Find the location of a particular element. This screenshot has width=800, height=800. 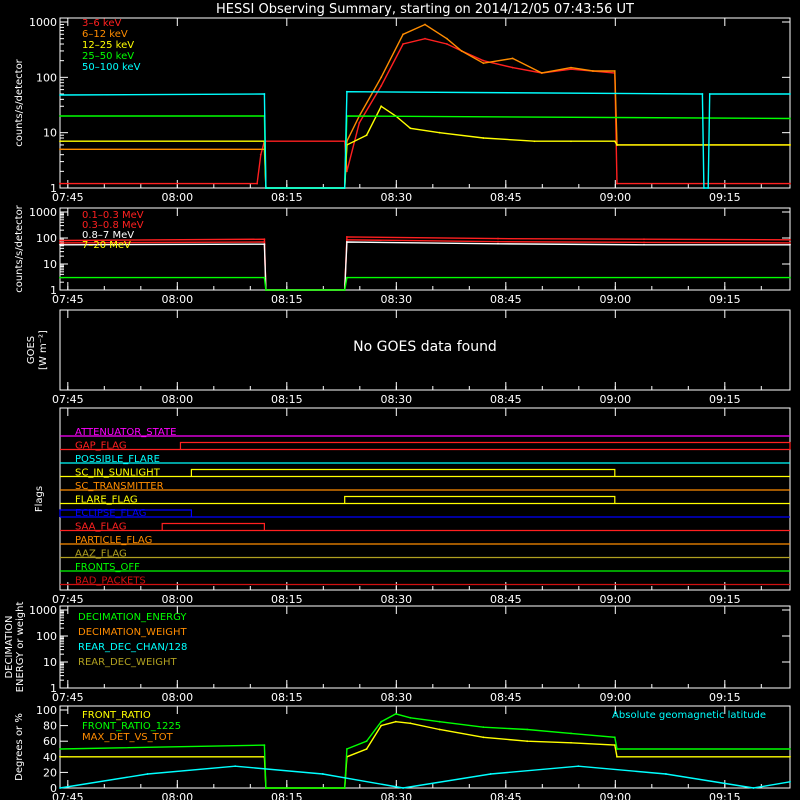

series-1-line is located at coordinates (424, 751).